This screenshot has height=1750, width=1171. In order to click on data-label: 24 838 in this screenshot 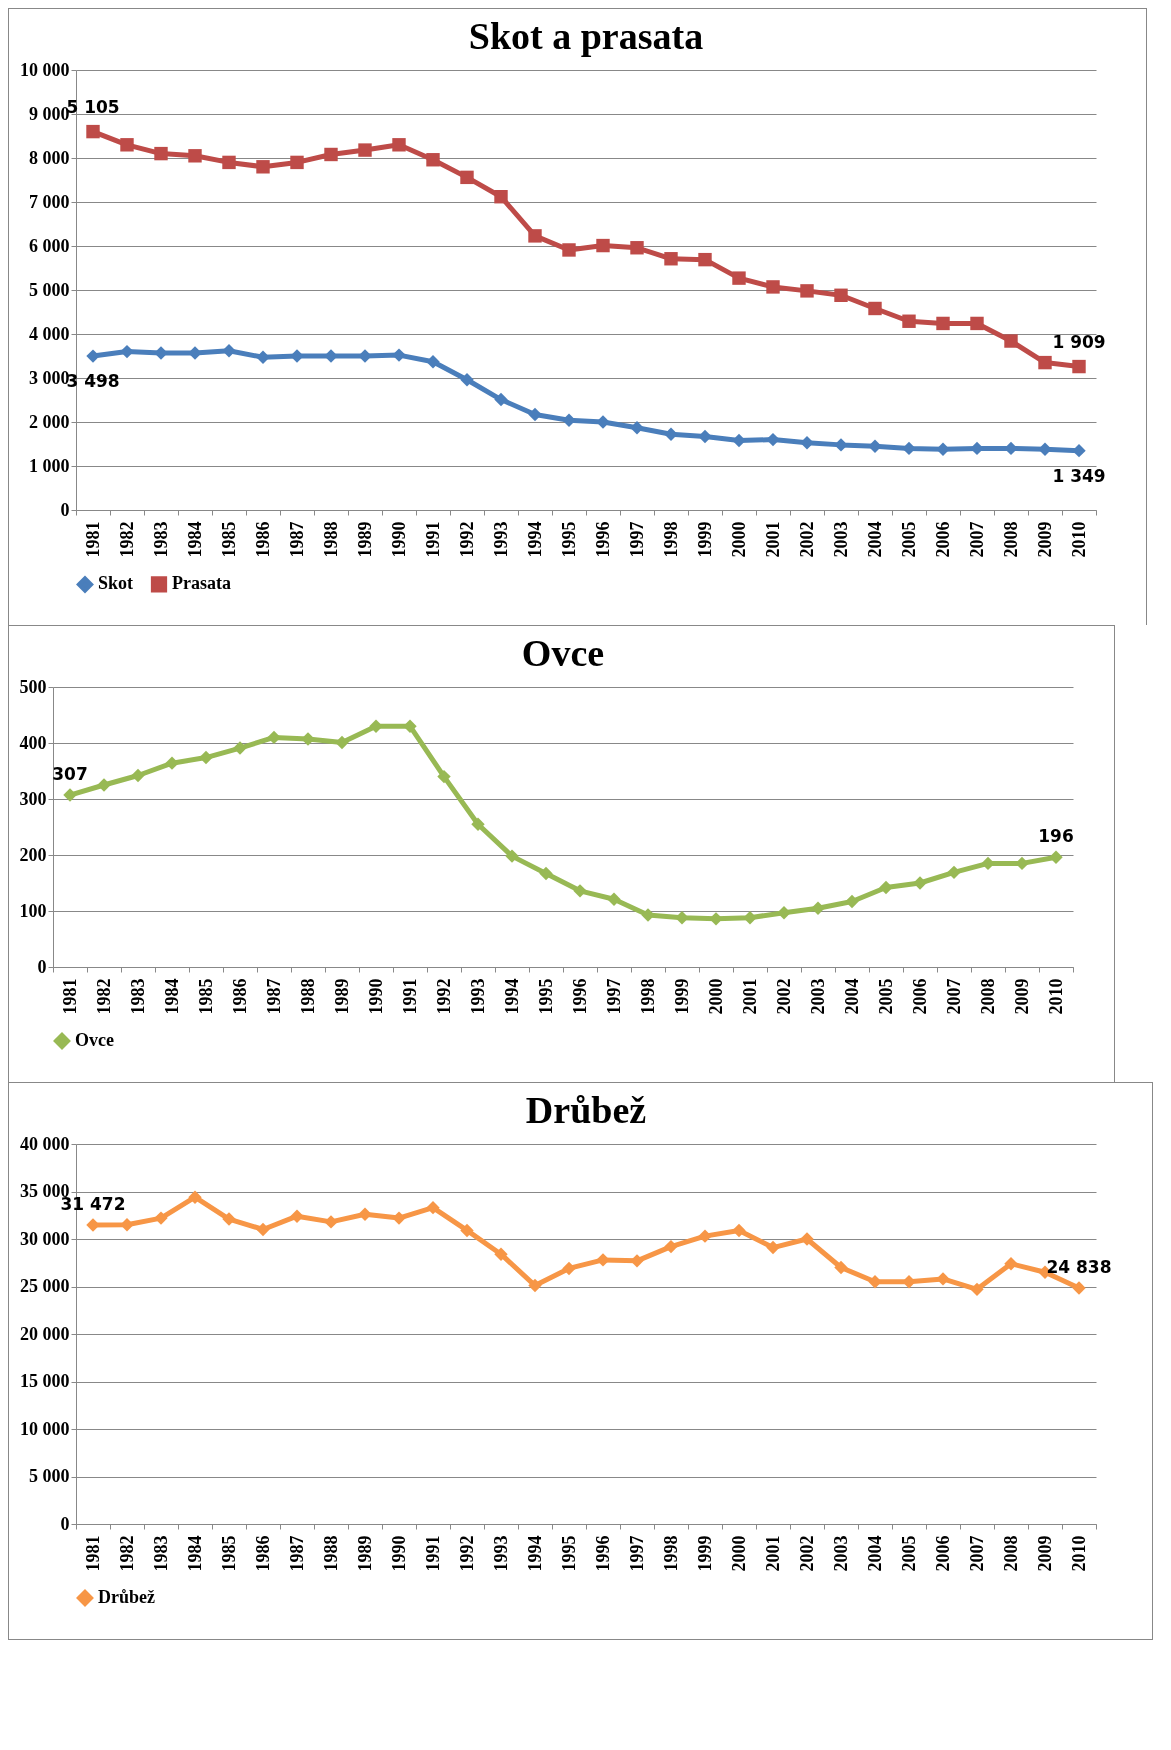, I will do `click(1079, 1267)`.